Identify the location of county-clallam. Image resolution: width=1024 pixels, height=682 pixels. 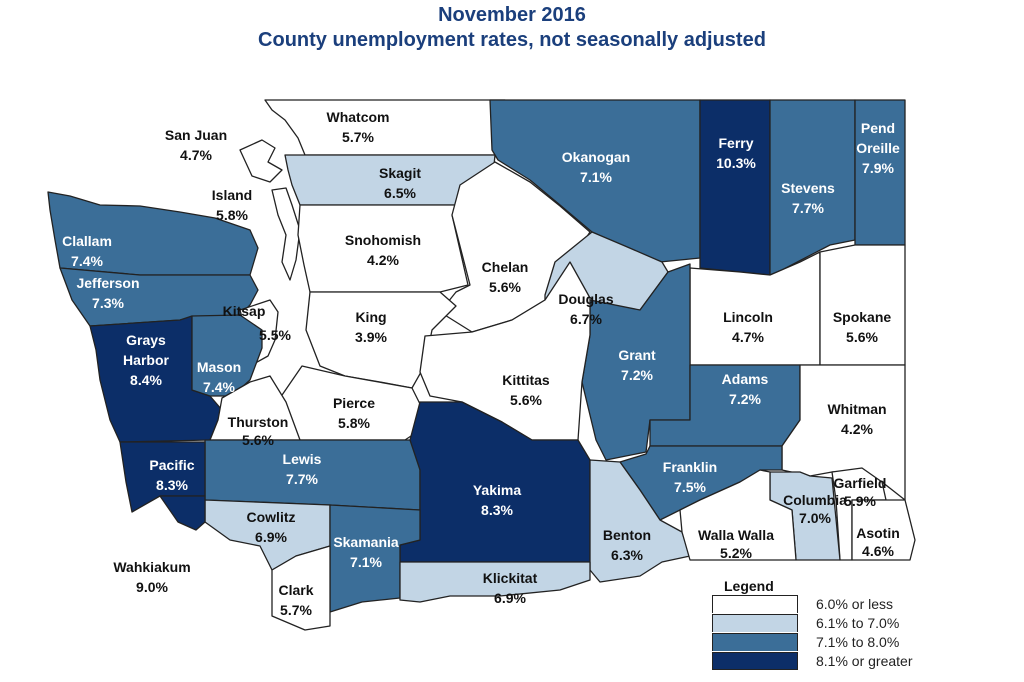
(153, 233).